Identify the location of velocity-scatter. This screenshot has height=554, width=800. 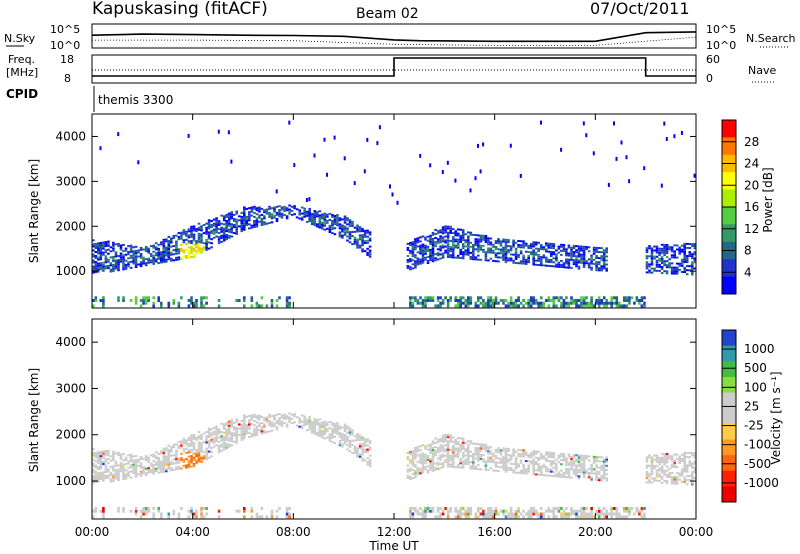
(394, 465).